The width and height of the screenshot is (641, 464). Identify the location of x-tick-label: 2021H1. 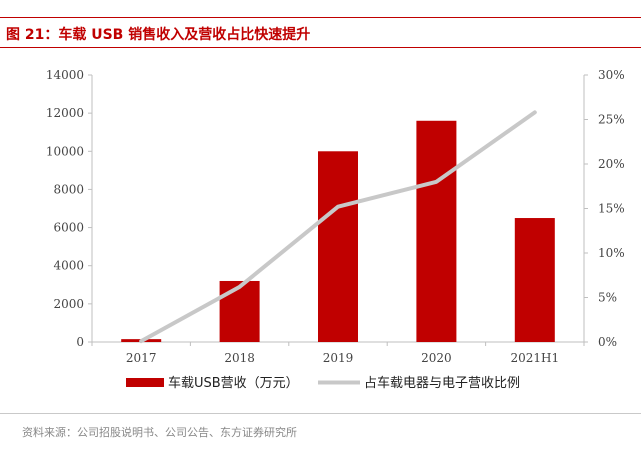
(534, 358).